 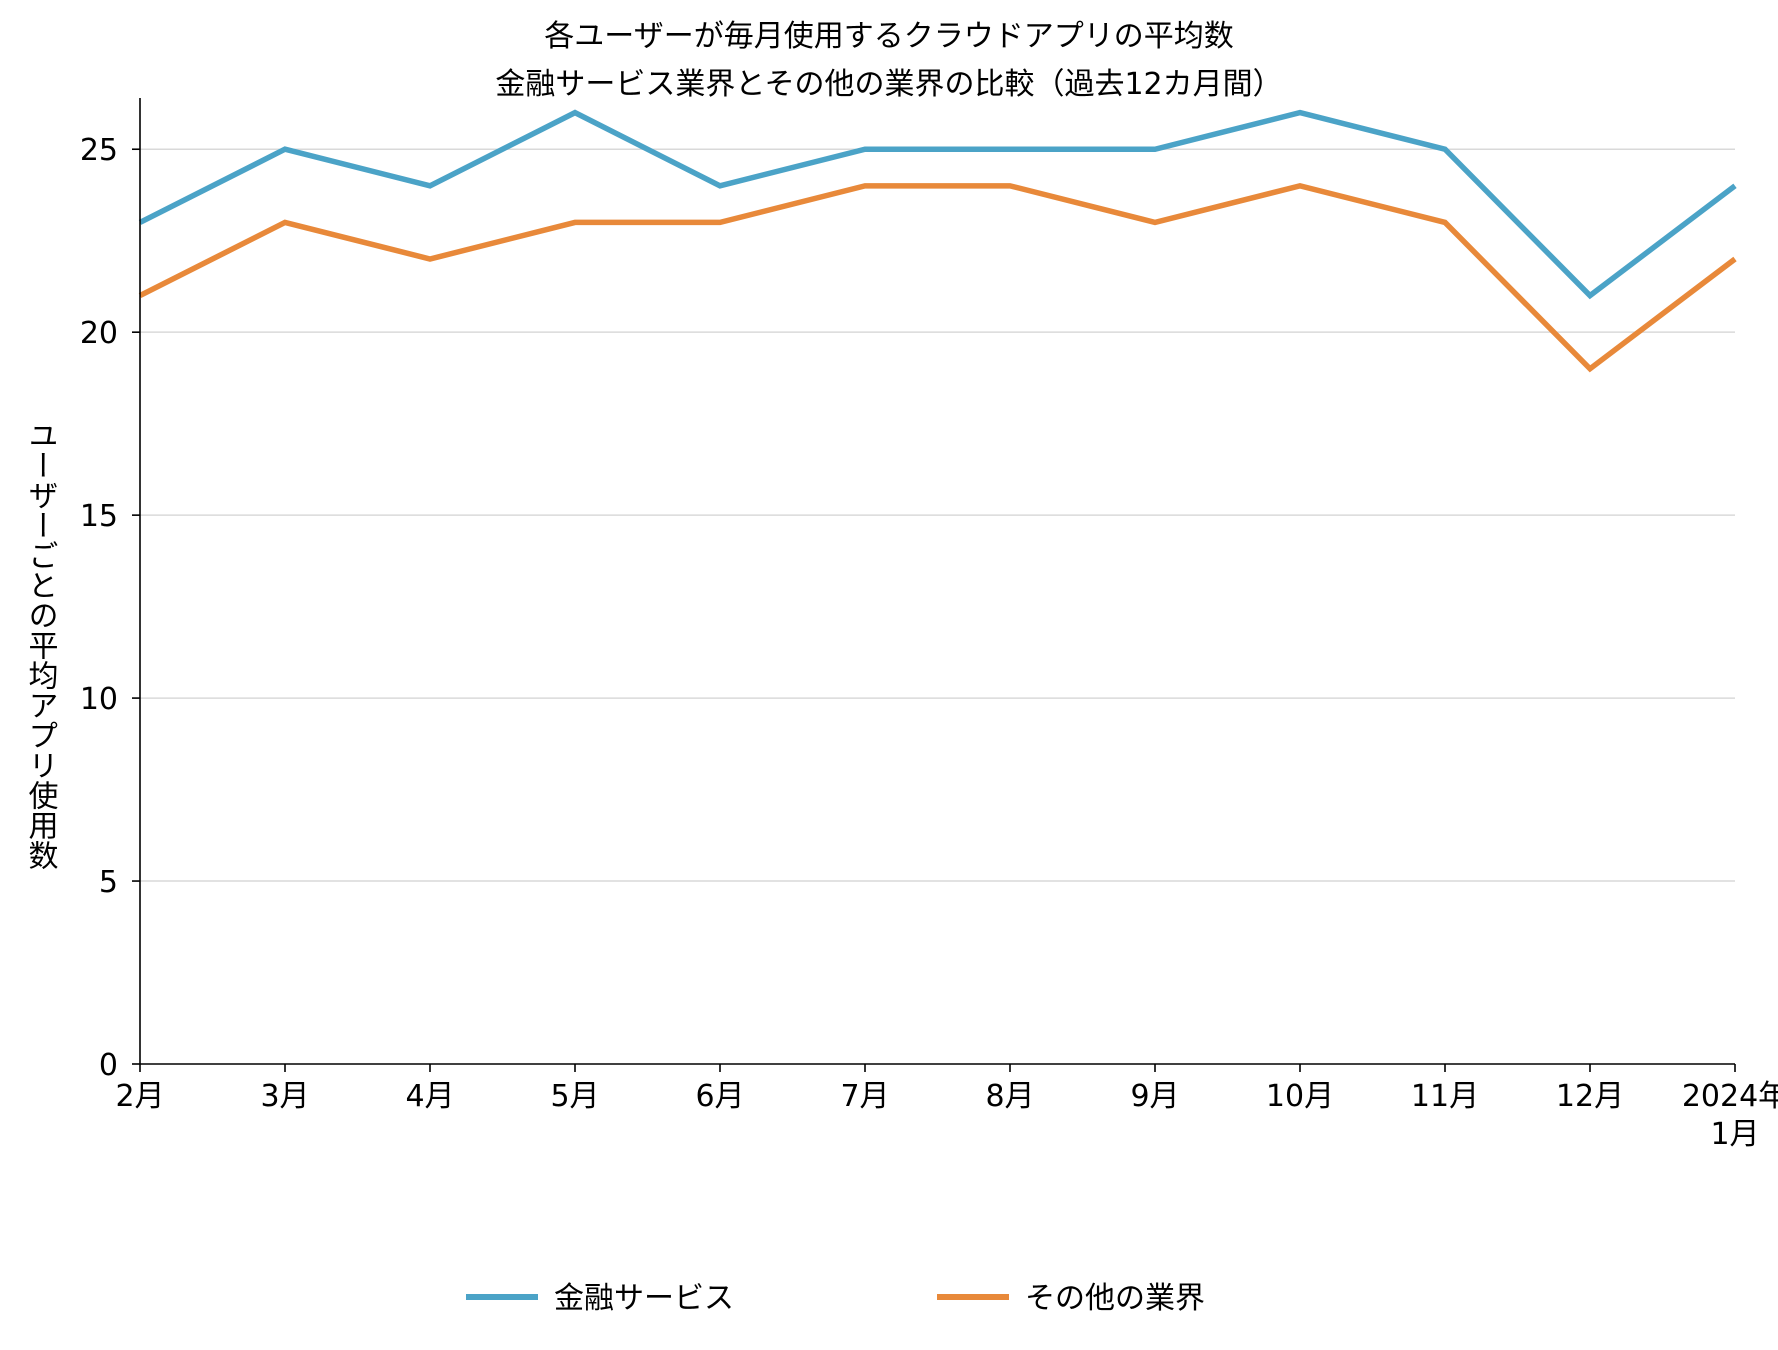 What do you see at coordinates (110, 608) in the screenshot?
I see `y-axis-ticks: 0 5 10 15 20 25` at bounding box center [110, 608].